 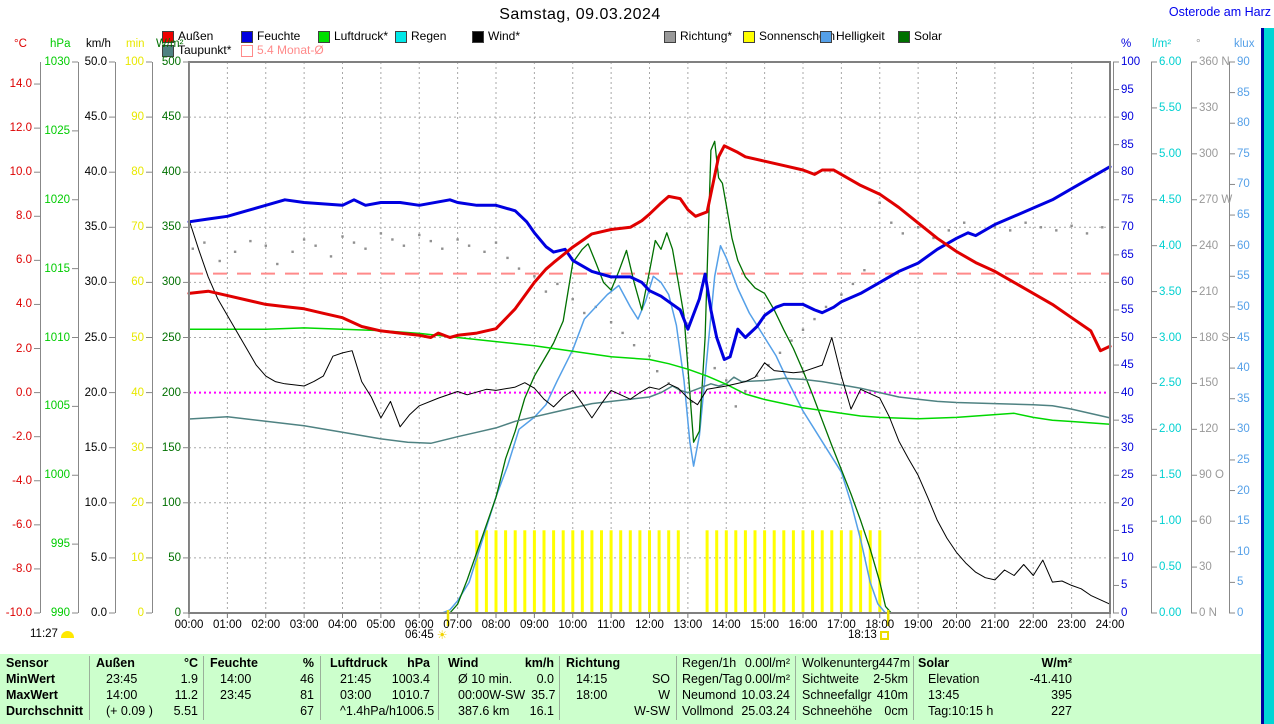 I want to click on table-data-row: 14:00 46, so click(x=262, y=679).